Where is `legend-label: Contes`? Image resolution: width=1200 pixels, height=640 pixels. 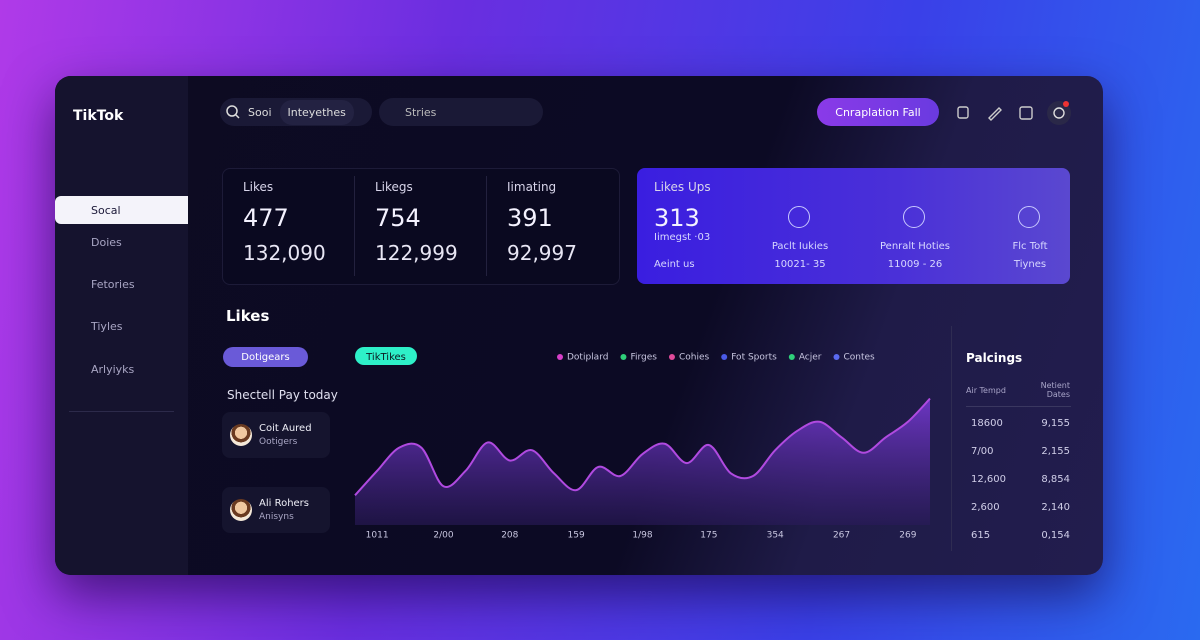 legend-label: Contes is located at coordinates (860, 358).